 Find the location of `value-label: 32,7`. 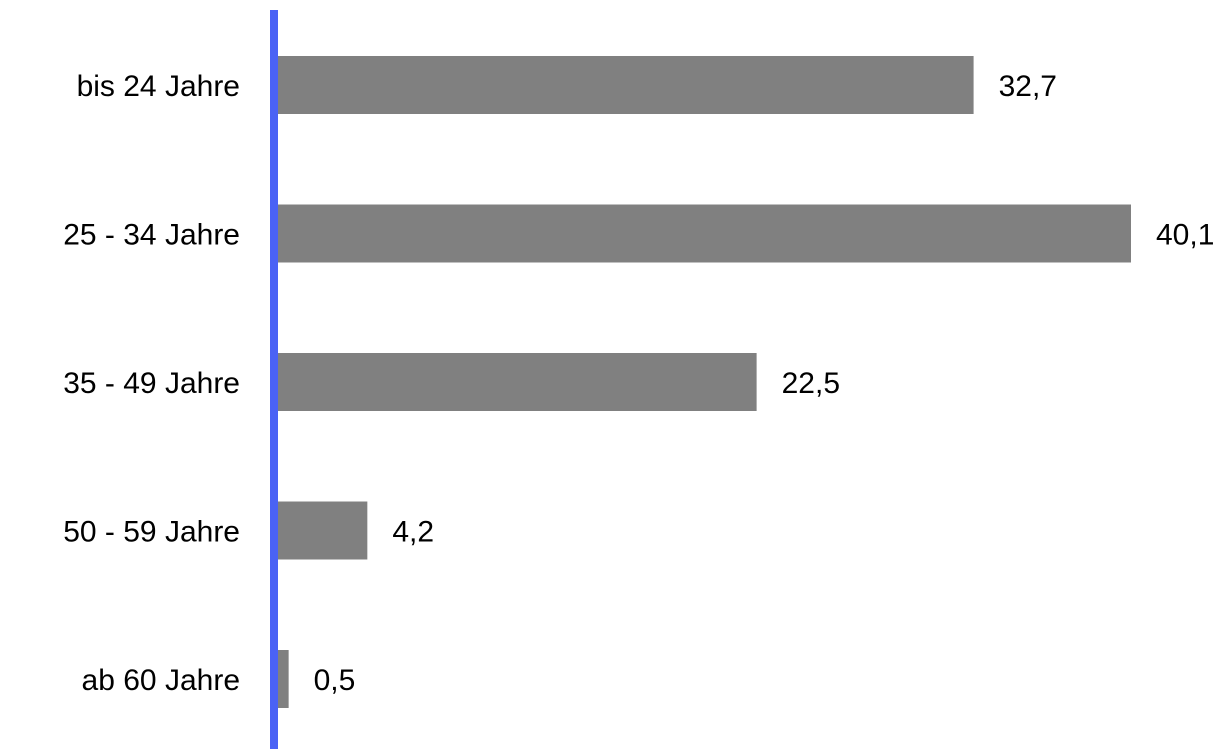

value-label: 32,7 is located at coordinates (1028, 86).